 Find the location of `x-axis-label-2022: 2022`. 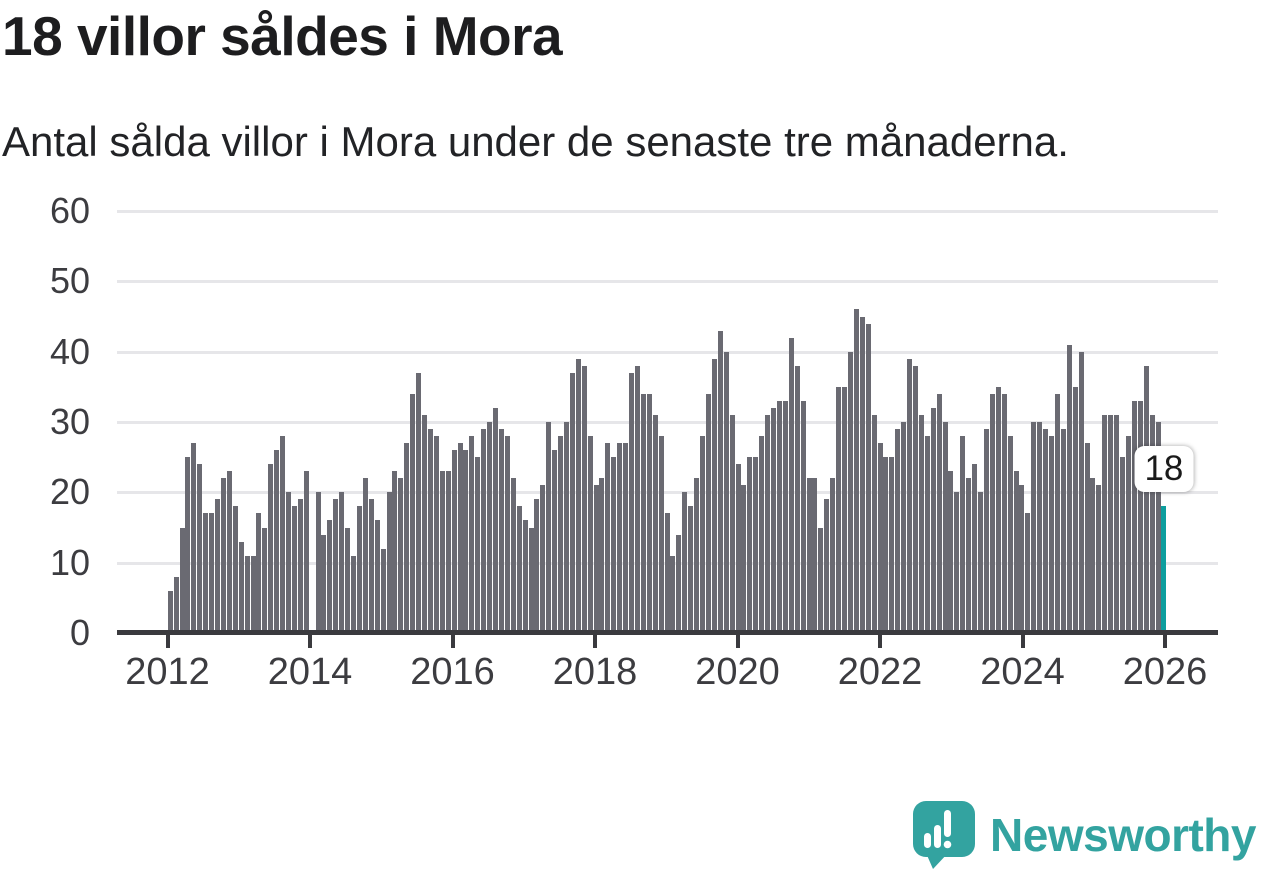

x-axis-label-2022: 2022 is located at coordinates (880, 672).